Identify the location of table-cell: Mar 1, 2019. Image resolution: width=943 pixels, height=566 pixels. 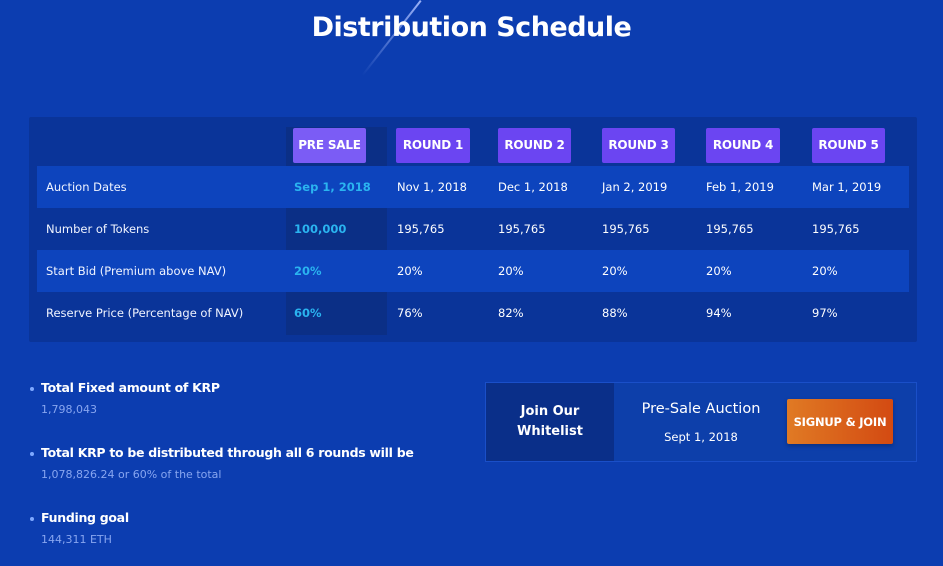
(847, 187).